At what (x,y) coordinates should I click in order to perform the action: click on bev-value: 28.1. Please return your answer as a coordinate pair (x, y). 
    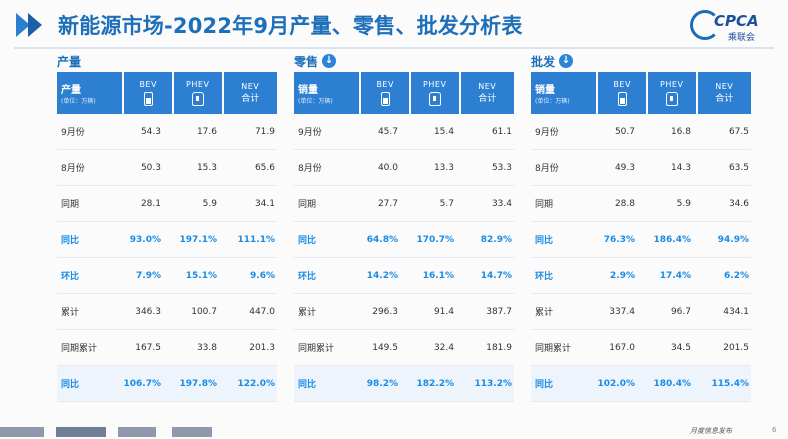
    Looking at the image, I should click on (150, 203).